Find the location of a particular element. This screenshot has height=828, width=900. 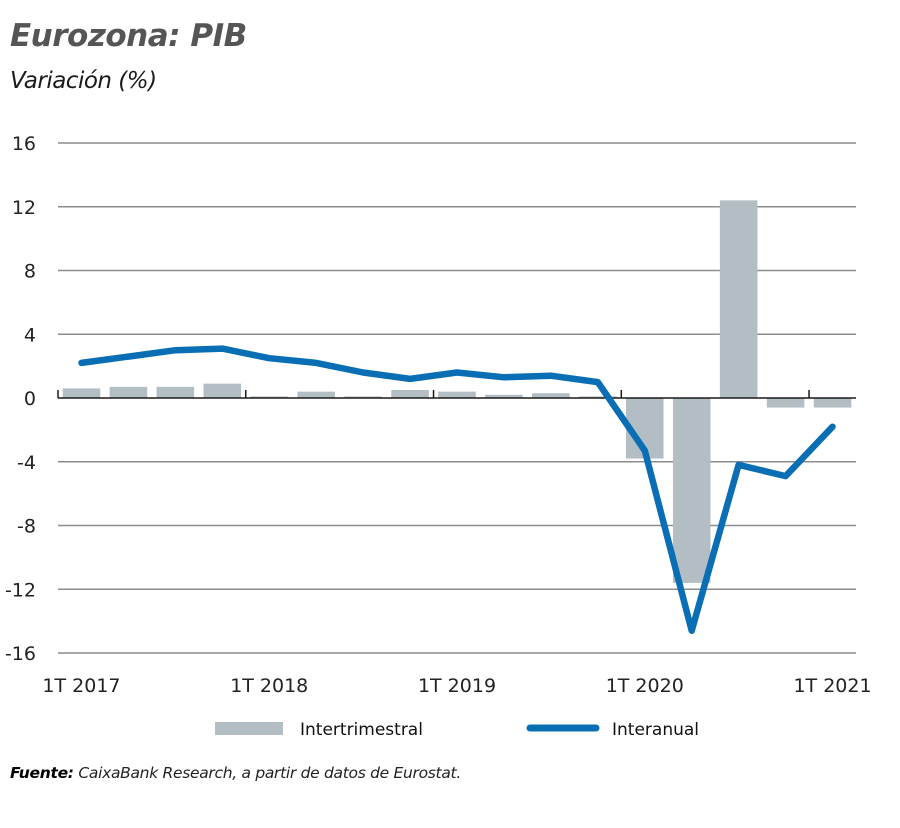

x-axis is located at coordinates (456, 394).